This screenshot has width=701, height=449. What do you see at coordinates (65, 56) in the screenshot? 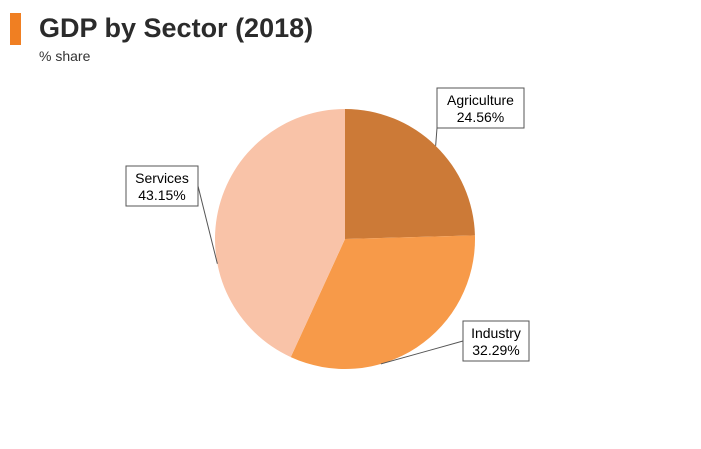
I see `chart-subtitle: % share` at bounding box center [65, 56].